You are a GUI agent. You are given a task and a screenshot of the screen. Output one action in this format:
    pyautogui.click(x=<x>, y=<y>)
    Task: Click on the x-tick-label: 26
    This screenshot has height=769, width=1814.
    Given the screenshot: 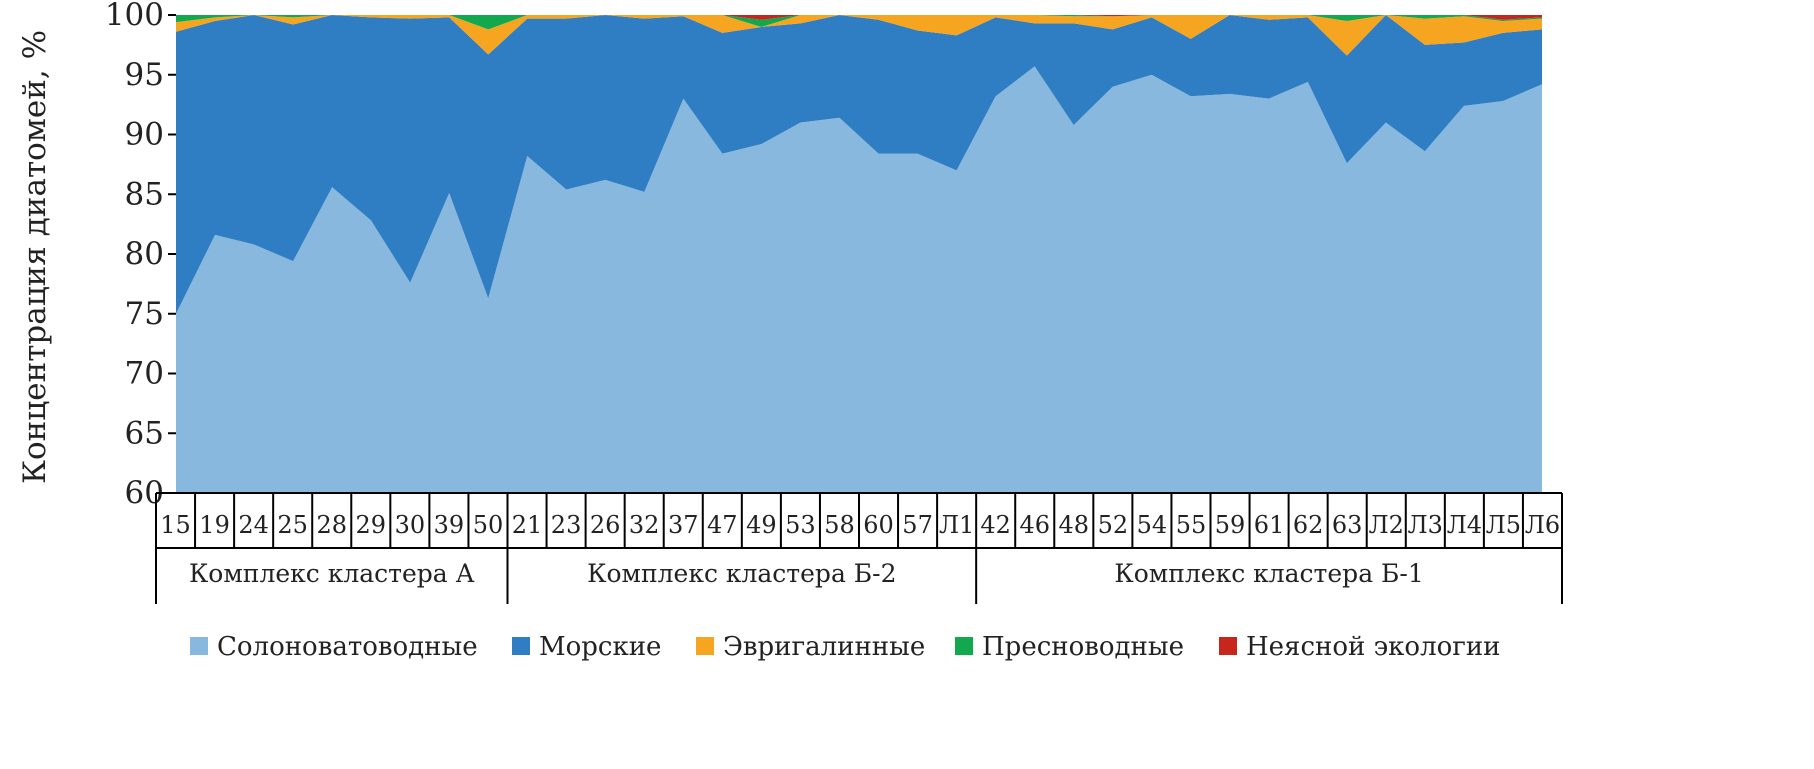 What is the action you would take?
    pyautogui.click(x=605, y=525)
    